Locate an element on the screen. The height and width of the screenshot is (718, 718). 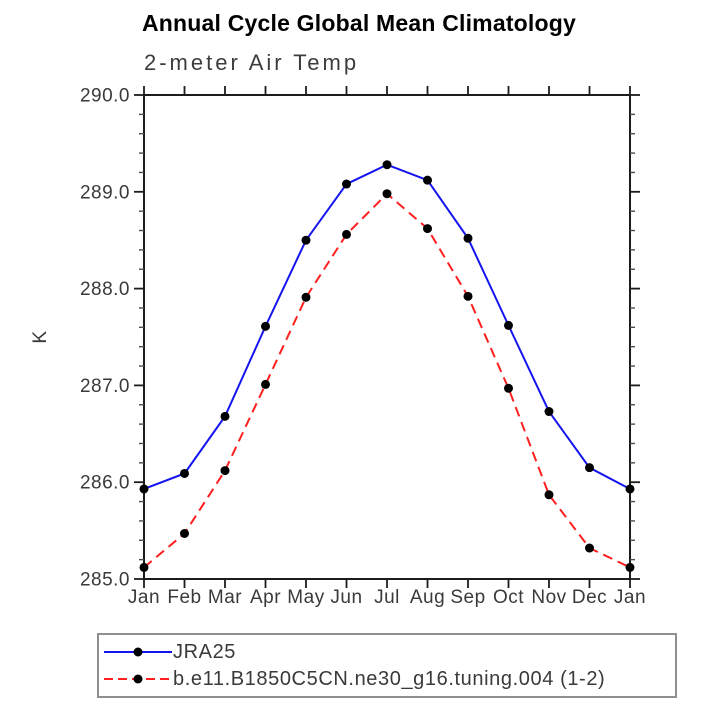
legend-item-jra25: JRA25 is located at coordinates (389, 652).